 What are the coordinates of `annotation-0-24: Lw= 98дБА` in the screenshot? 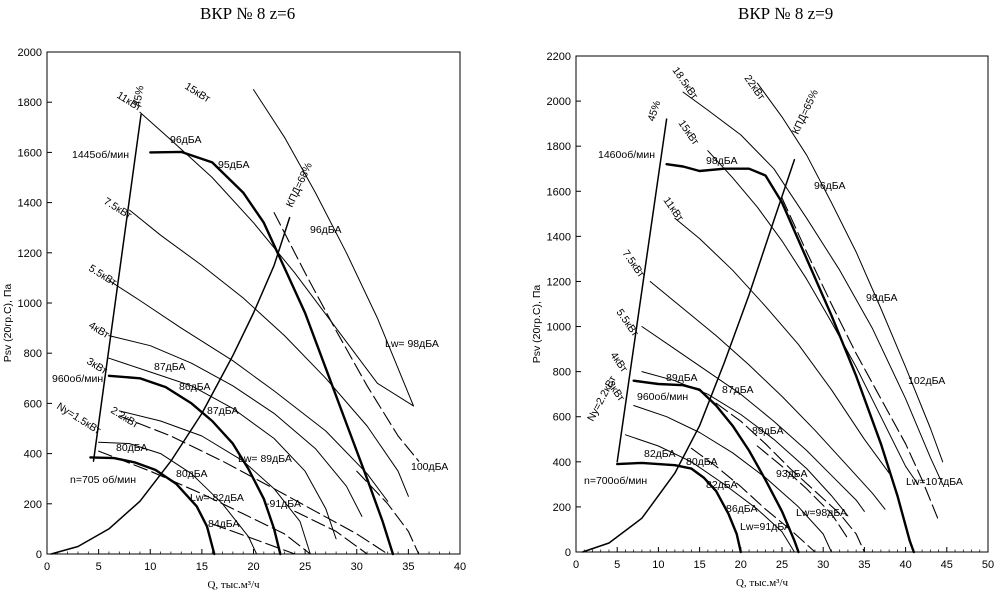 It's located at (412, 344).